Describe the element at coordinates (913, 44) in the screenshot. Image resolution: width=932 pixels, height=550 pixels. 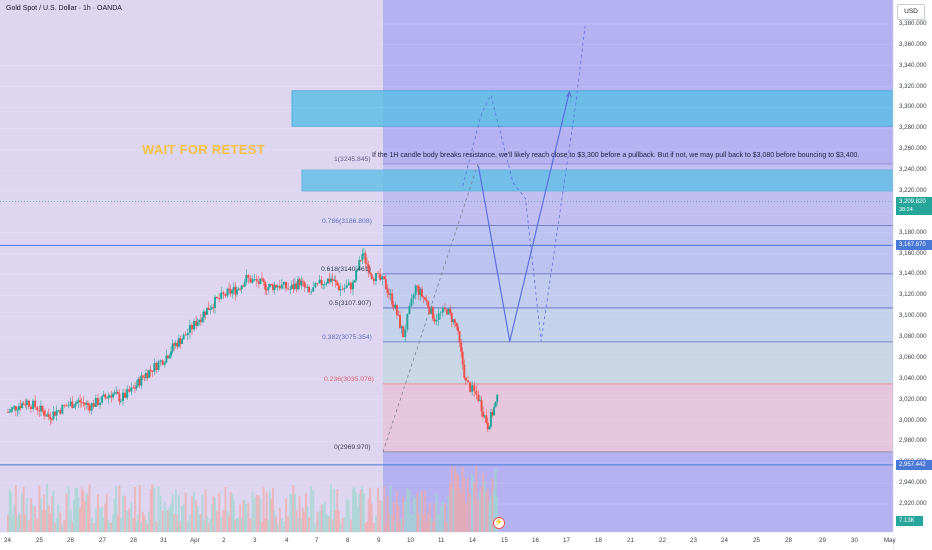
I see `y-tick-label: 3,360.000` at that location.